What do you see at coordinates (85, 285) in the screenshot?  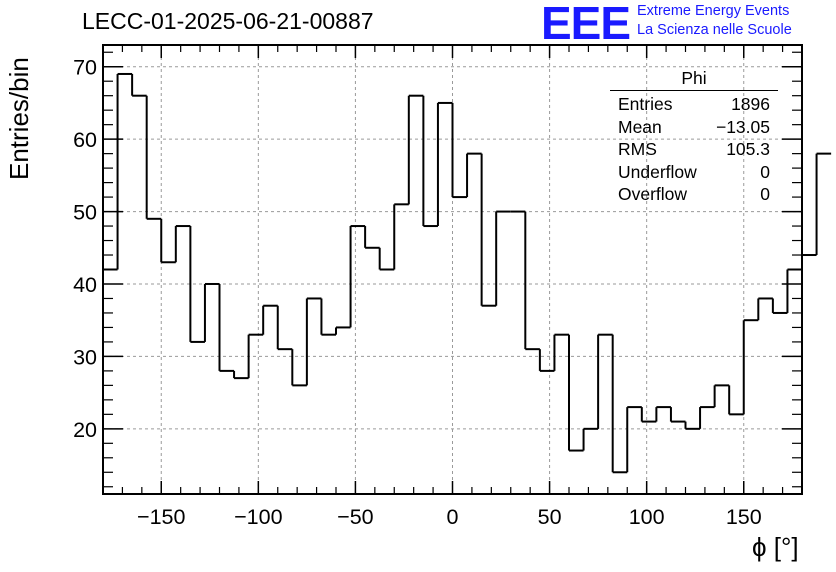 I see `y-tick-label: 40` at bounding box center [85, 285].